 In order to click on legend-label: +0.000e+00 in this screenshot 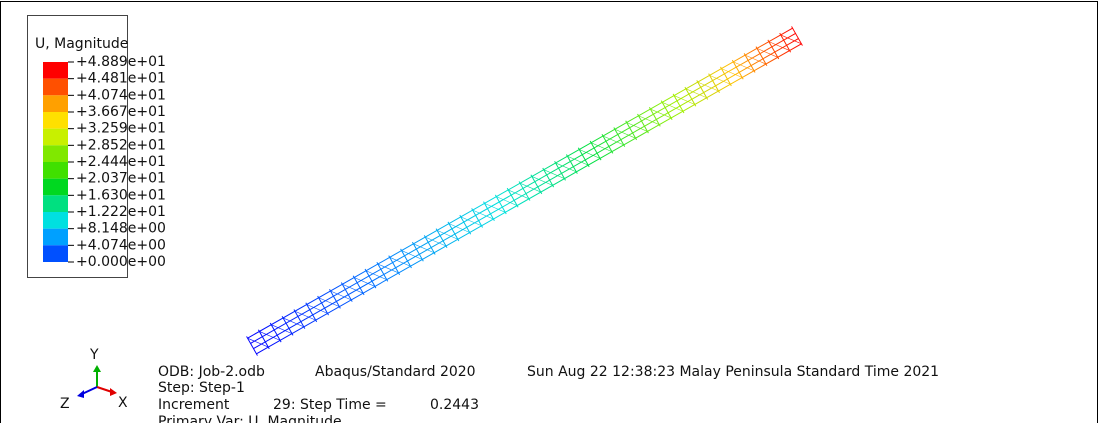, I will do `click(121, 262)`.